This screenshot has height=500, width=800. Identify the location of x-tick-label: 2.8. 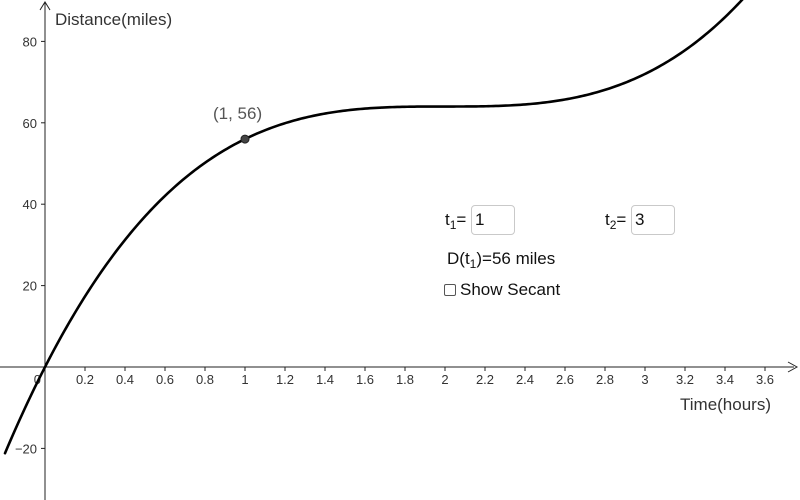
(605, 379).